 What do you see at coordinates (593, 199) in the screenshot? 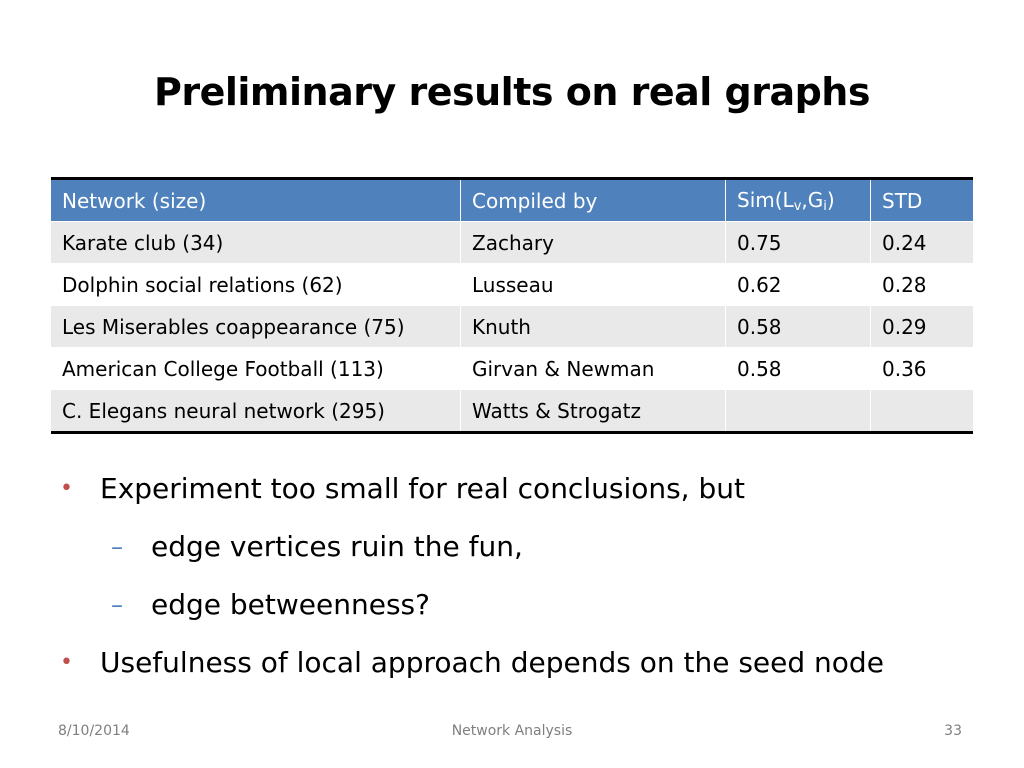
I see `header-compiled-by: Compiled by` at bounding box center [593, 199].